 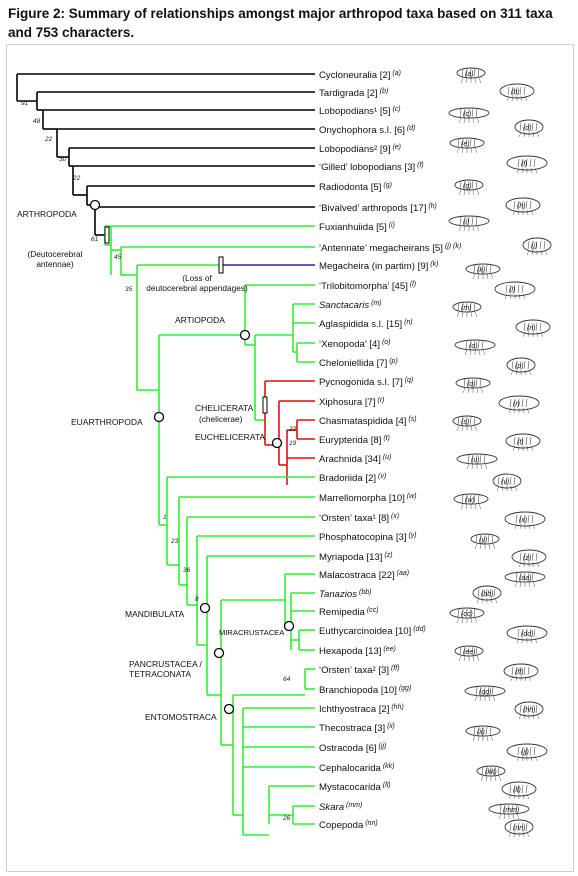 I want to click on illustration-label: (hh), so click(x=529, y=710).